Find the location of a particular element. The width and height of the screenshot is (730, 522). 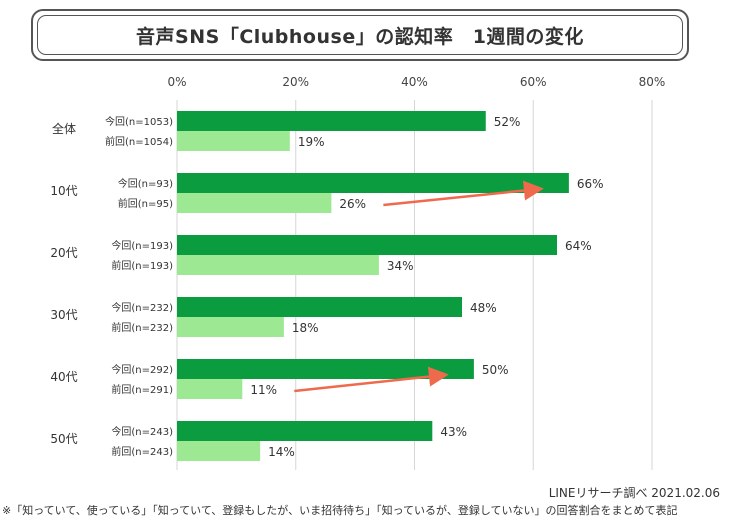

bar-category-label: 今回(n=93) is located at coordinates (145, 183).